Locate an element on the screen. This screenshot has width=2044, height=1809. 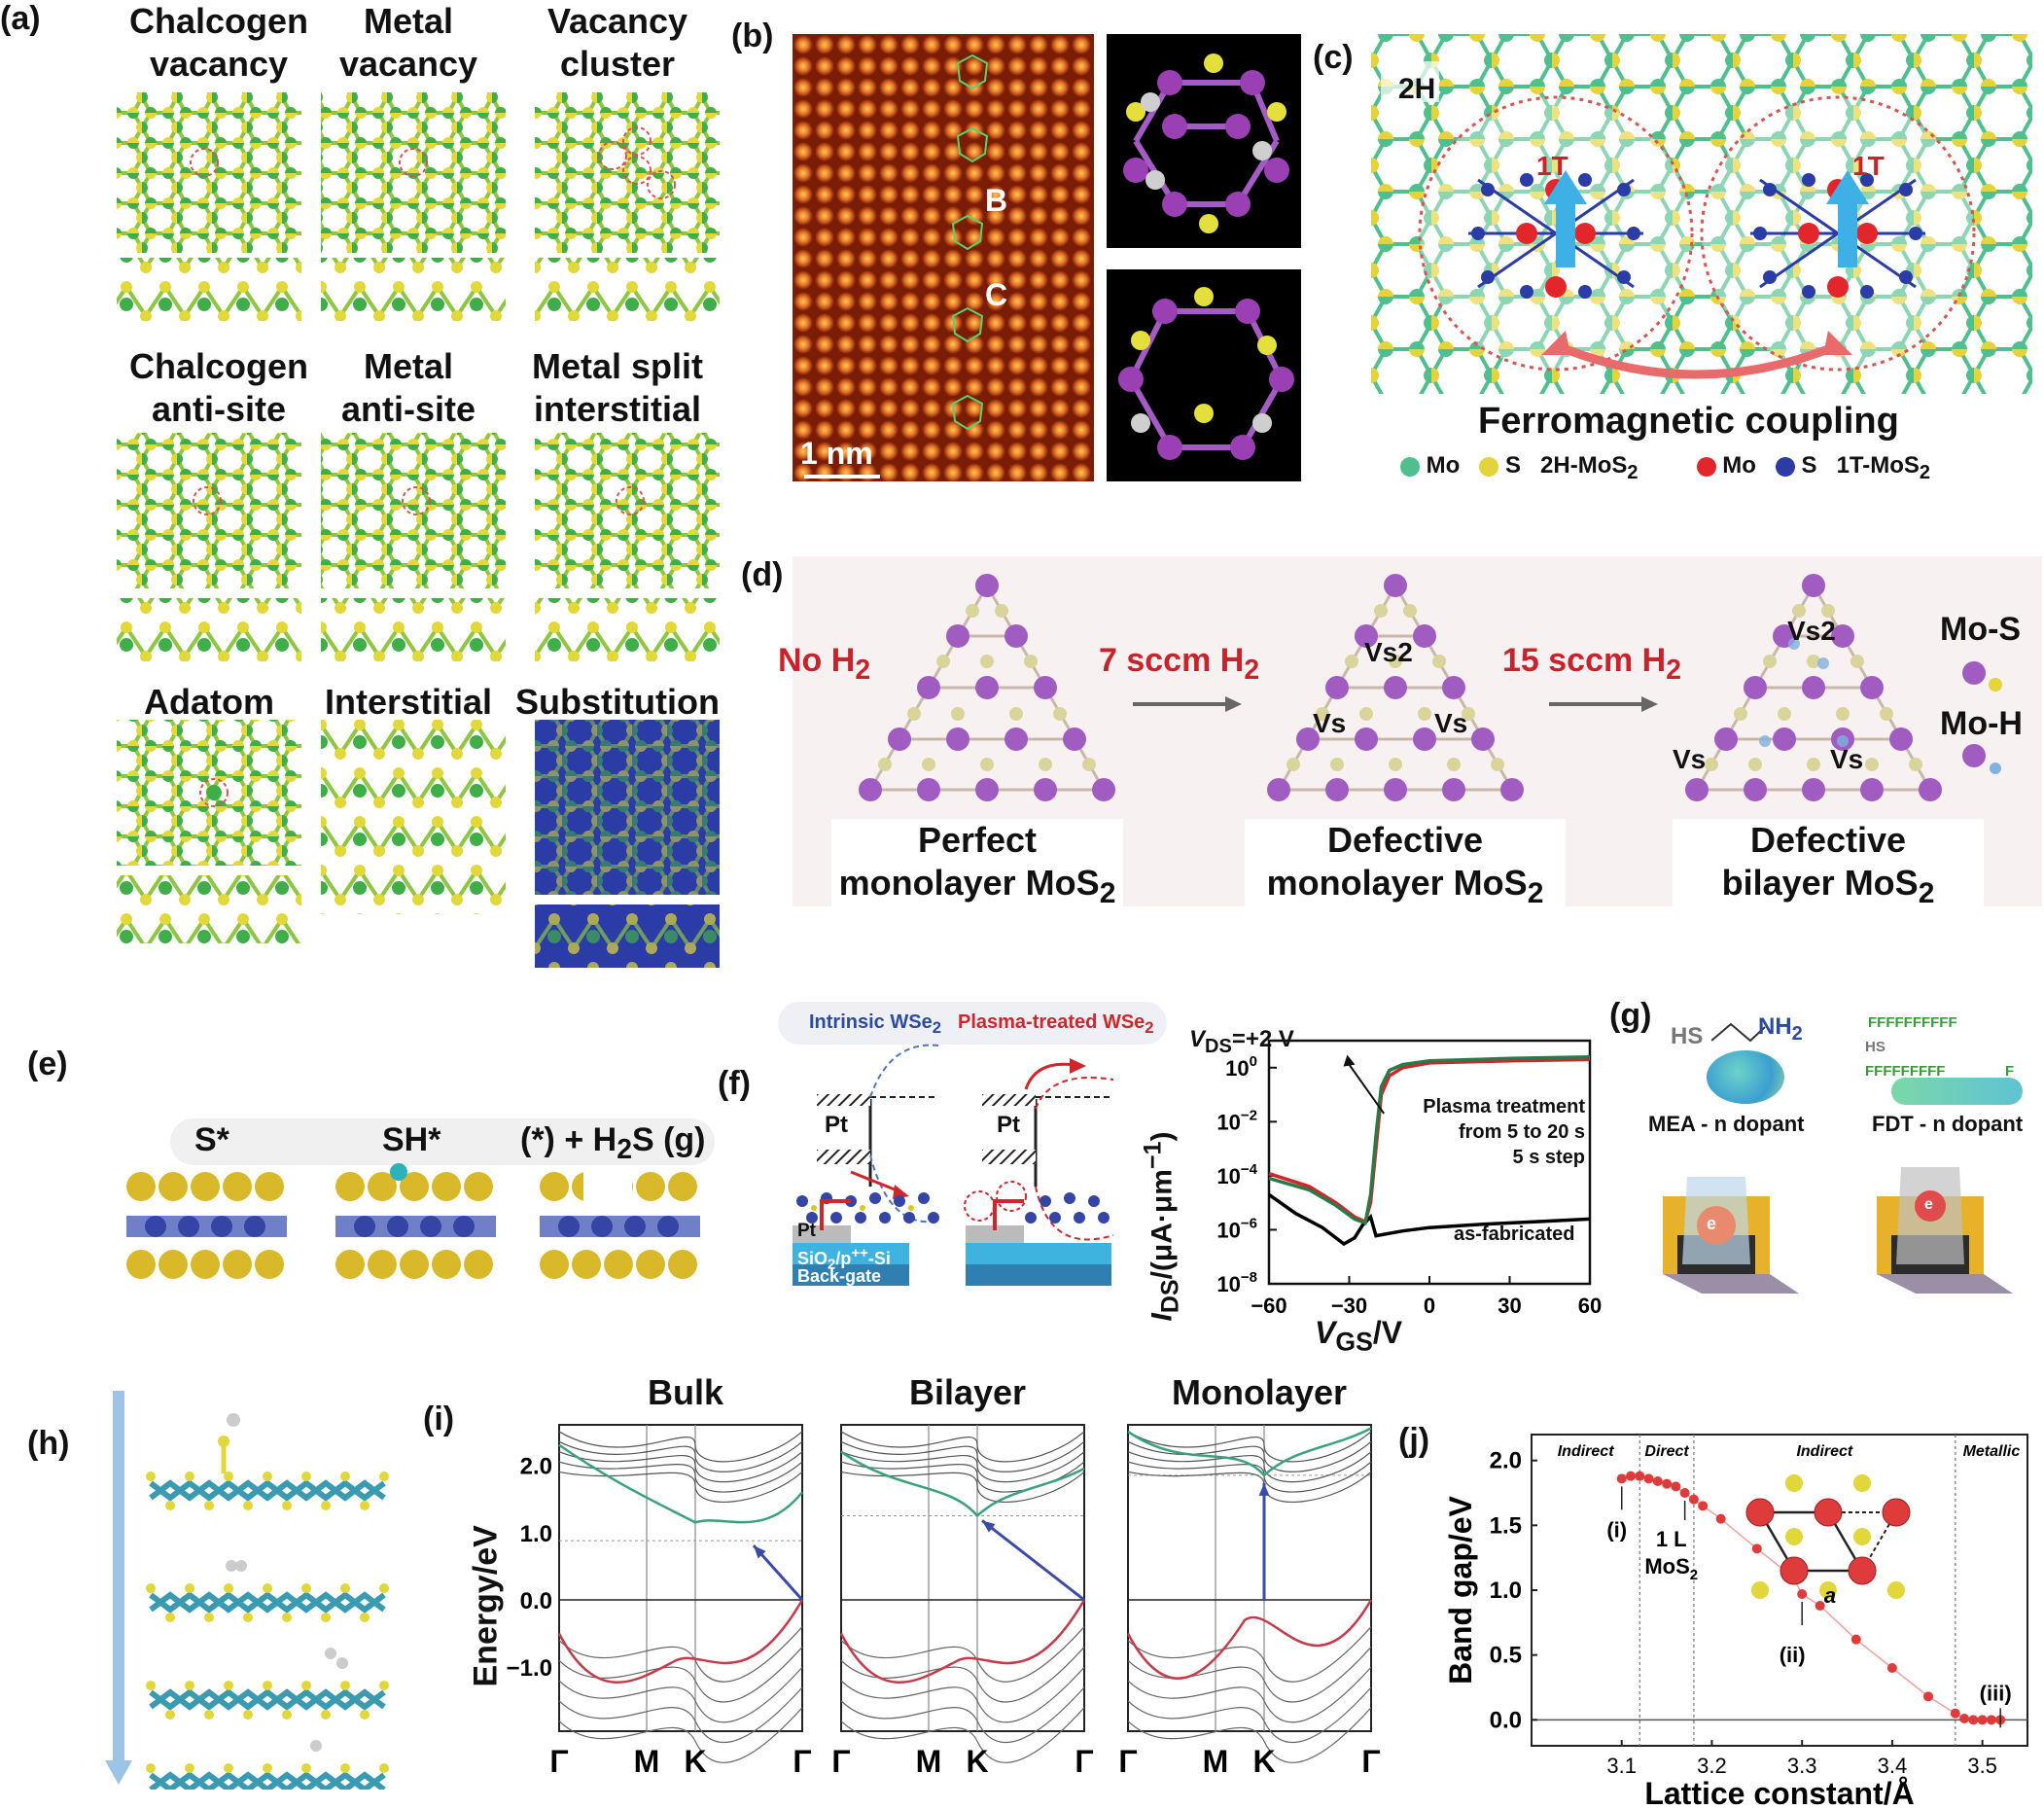
j-xtick-label-4: 3.5 is located at coordinates (1982, 1766).